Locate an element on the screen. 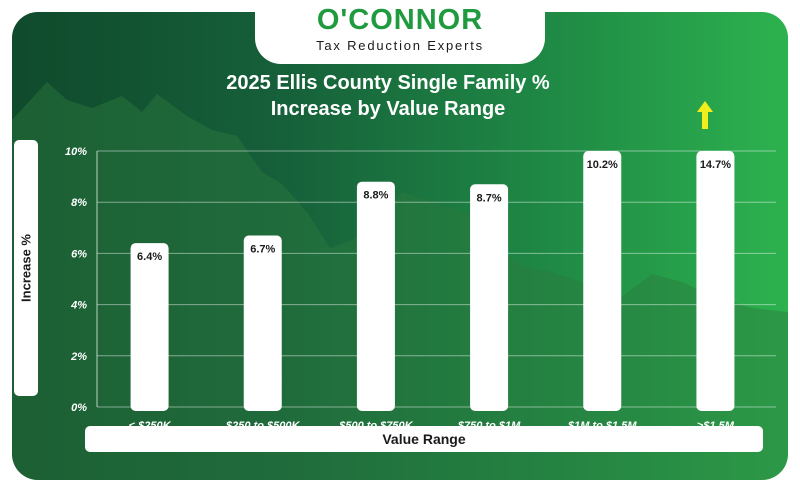 The height and width of the screenshot is (492, 800). y-tick-label: 4% is located at coordinates (78, 306).